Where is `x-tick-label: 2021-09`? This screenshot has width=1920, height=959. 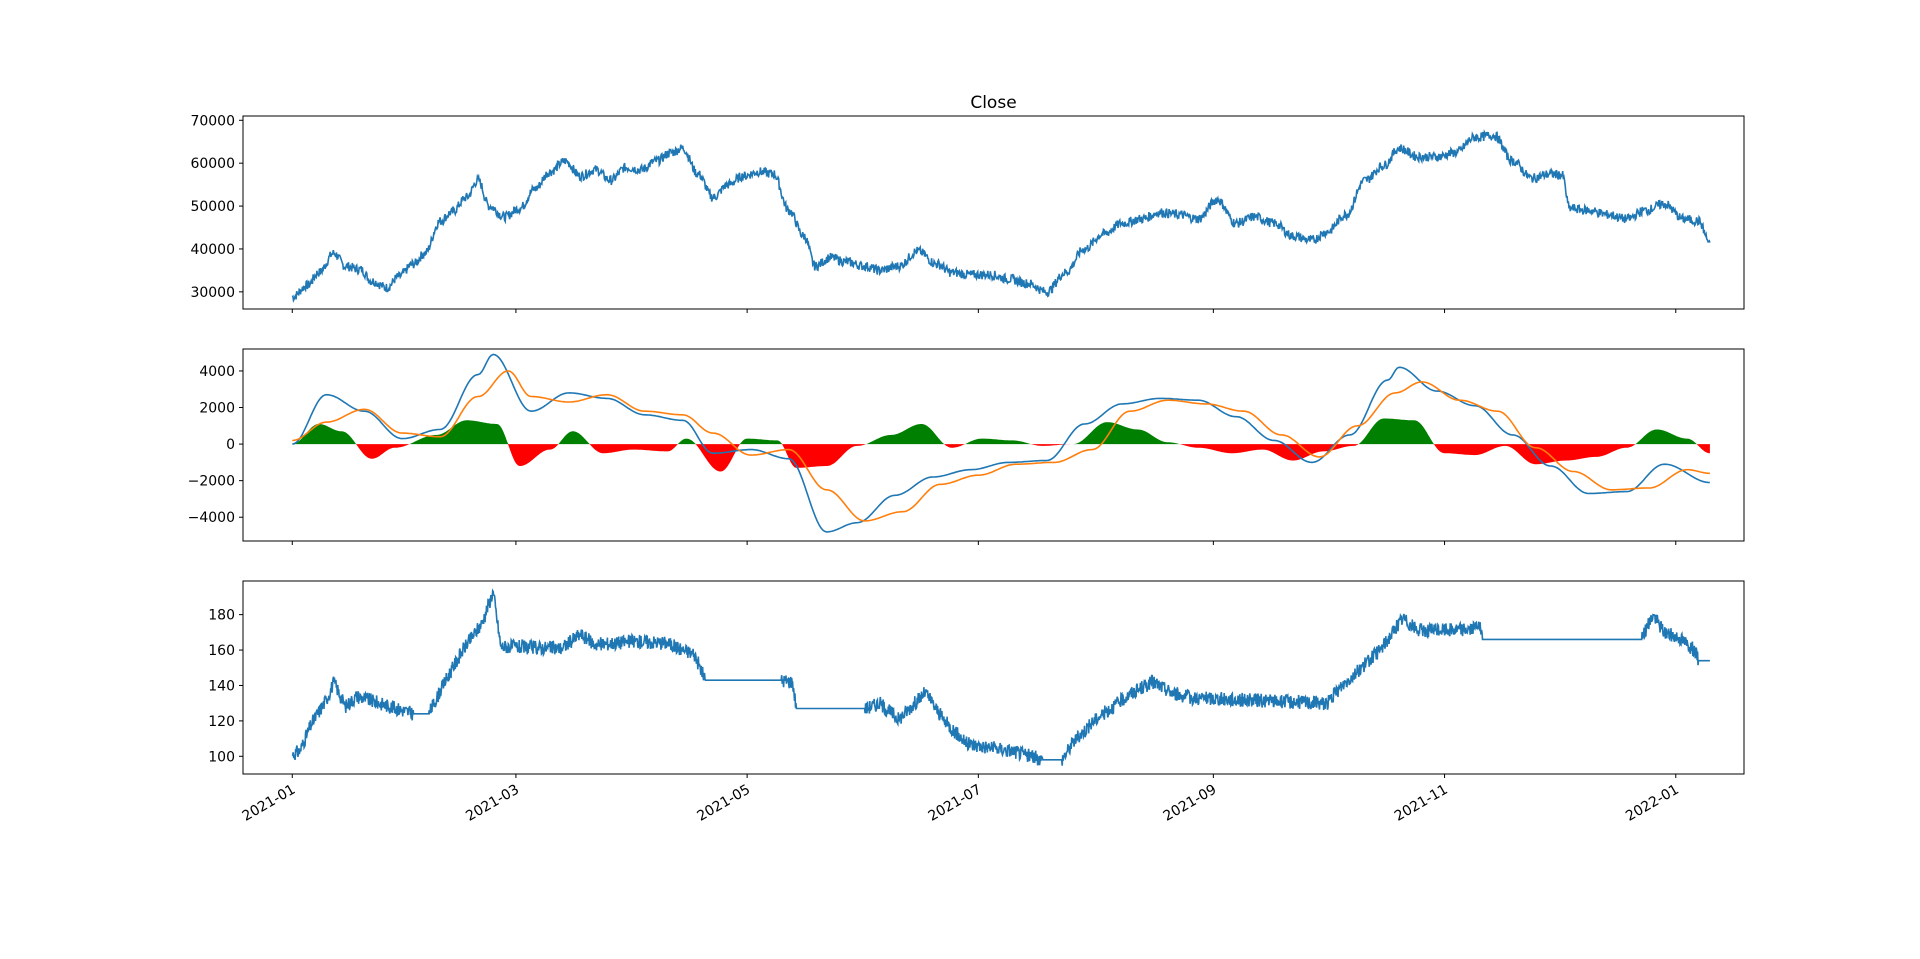 x-tick-label: 2021-09 is located at coordinates (1190, 803).